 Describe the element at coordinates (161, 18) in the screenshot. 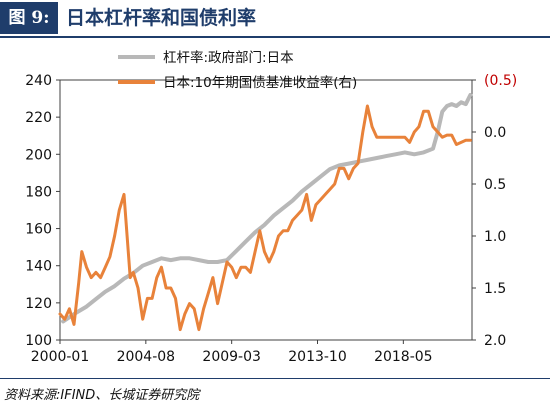

I see `figure-title: 日本杠杆率和国债利率` at that location.